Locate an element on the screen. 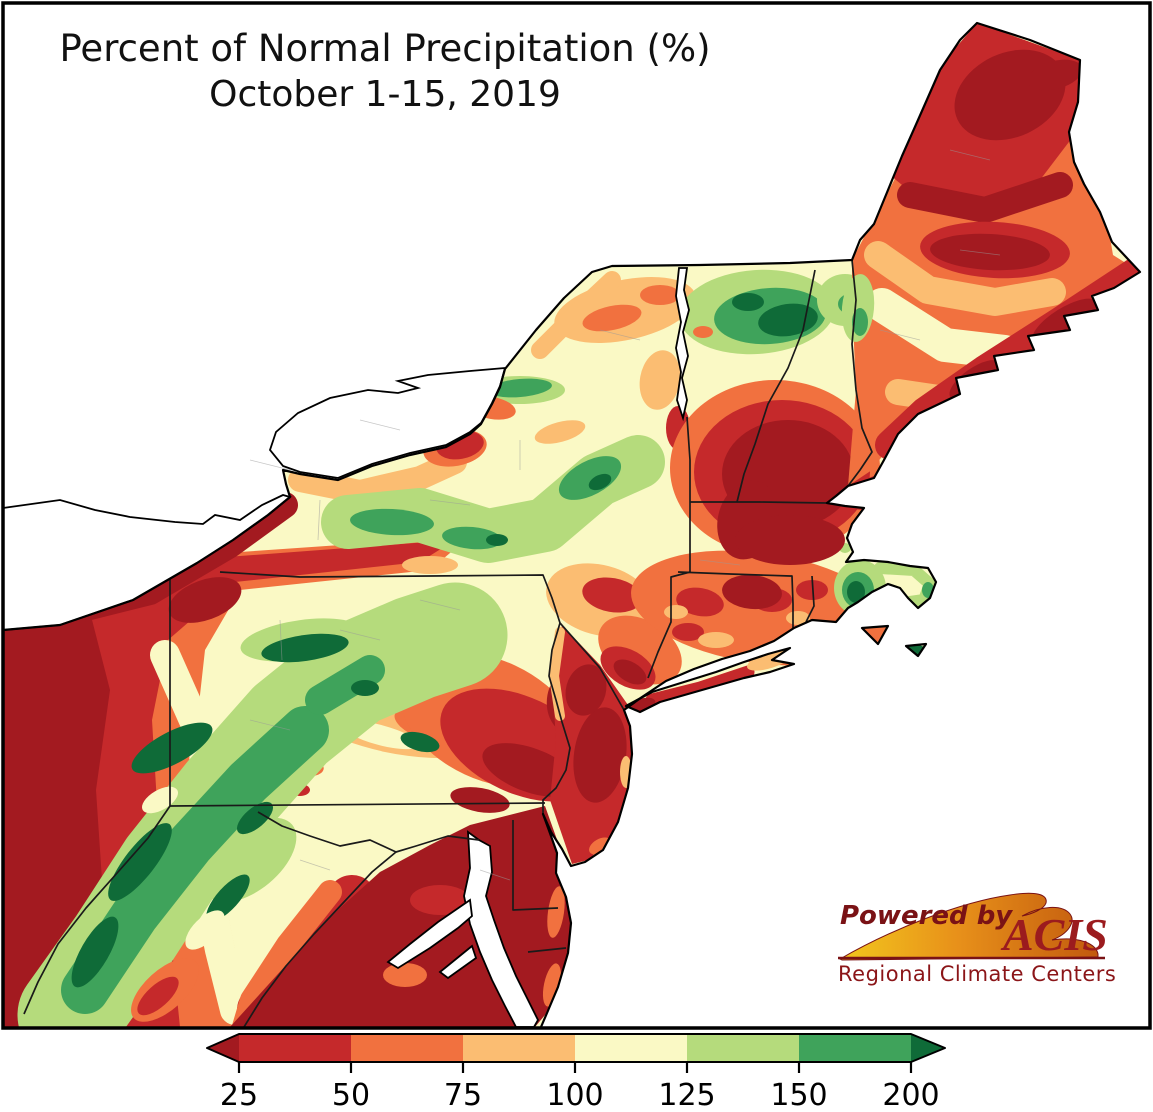  colorbar-tick-75: 75 is located at coordinates (463, 1095).